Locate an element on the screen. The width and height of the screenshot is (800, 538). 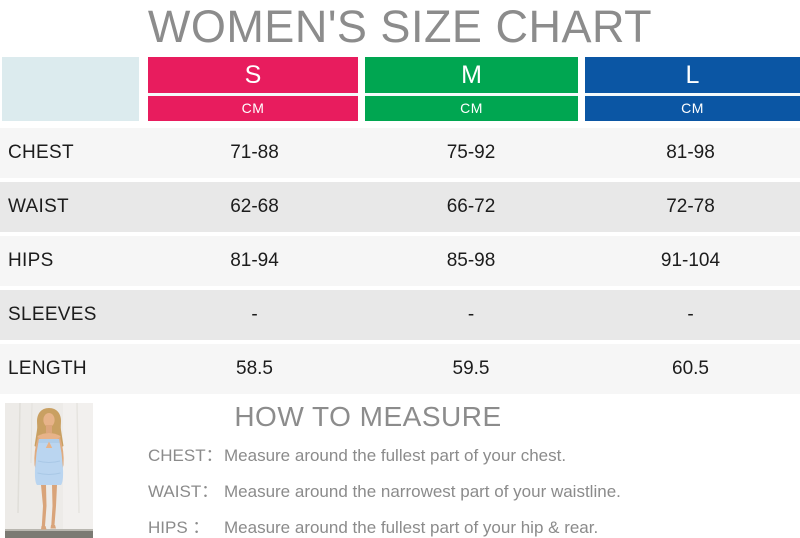
size-column-m-label: M is located at coordinates (471, 75).